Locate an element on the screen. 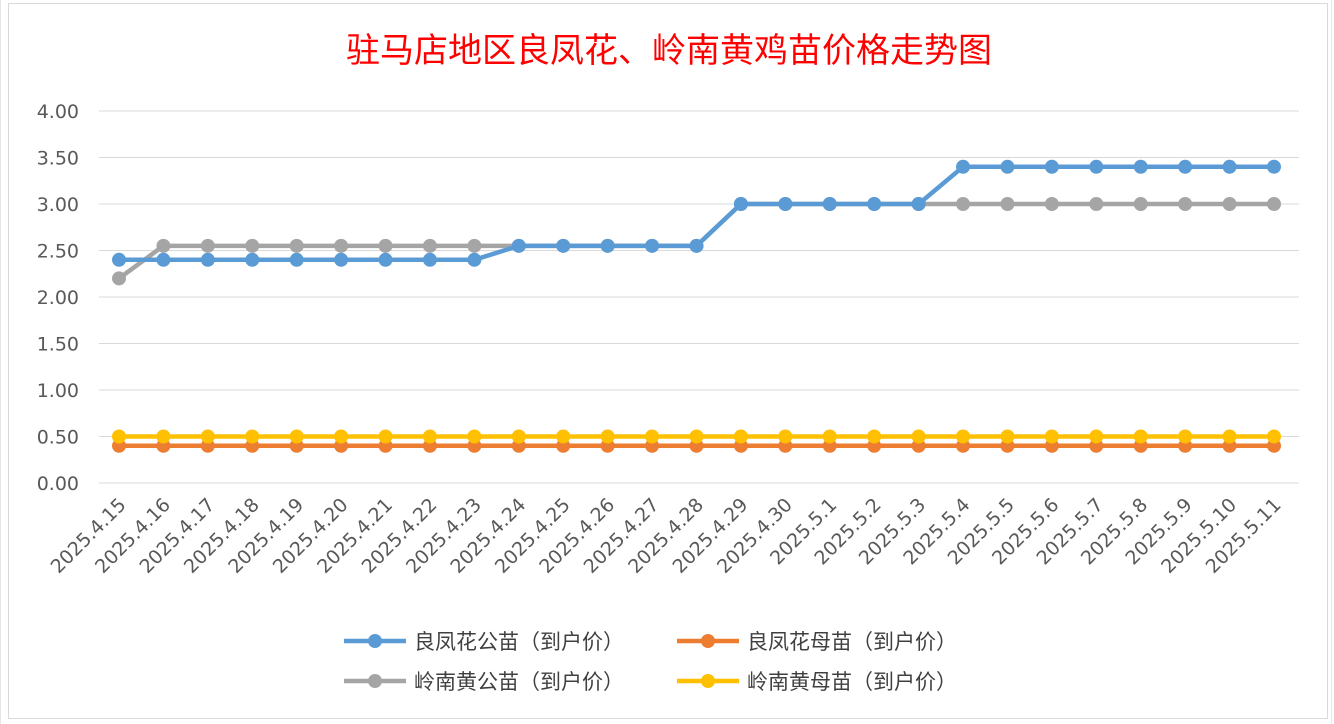 This screenshot has width=1334, height=724. y-axis-ticks: 0.00 0.50 1.00 1.50 2.00 2.50 3.00 3.50 4.00 is located at coordinates (58, 298).